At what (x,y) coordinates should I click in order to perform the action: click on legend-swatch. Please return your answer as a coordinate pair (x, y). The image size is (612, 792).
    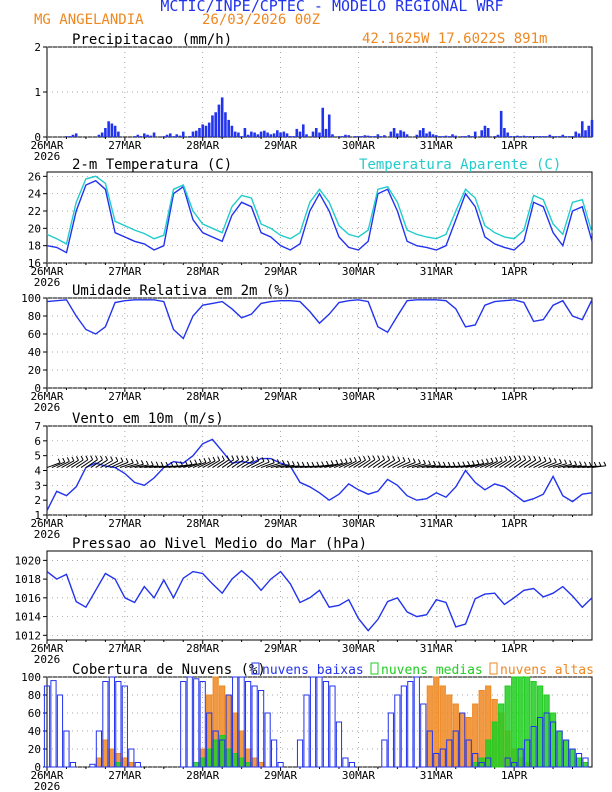
    Looking at the image, I should click on (255, 668).